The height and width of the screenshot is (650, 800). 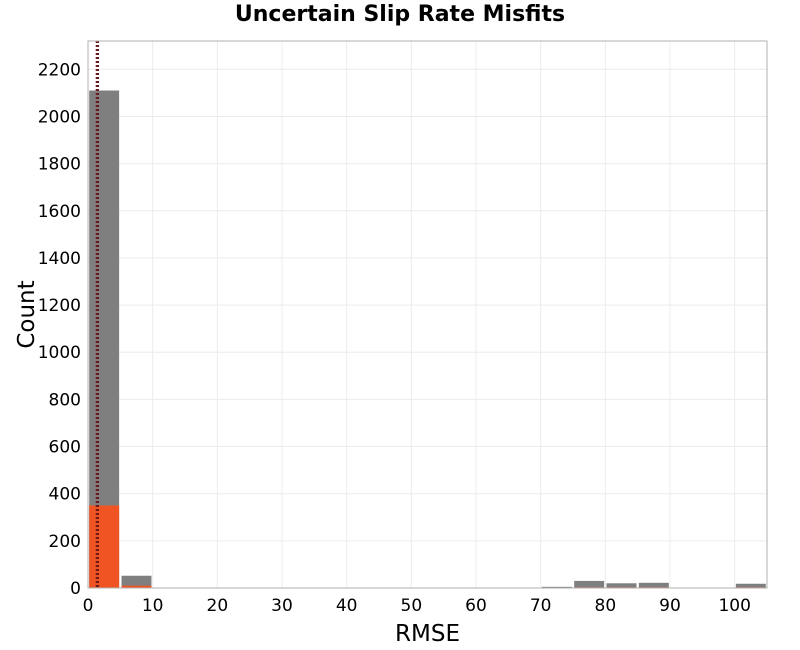 I want to click on x-tick-label: 80, so click(x=606, y=606).